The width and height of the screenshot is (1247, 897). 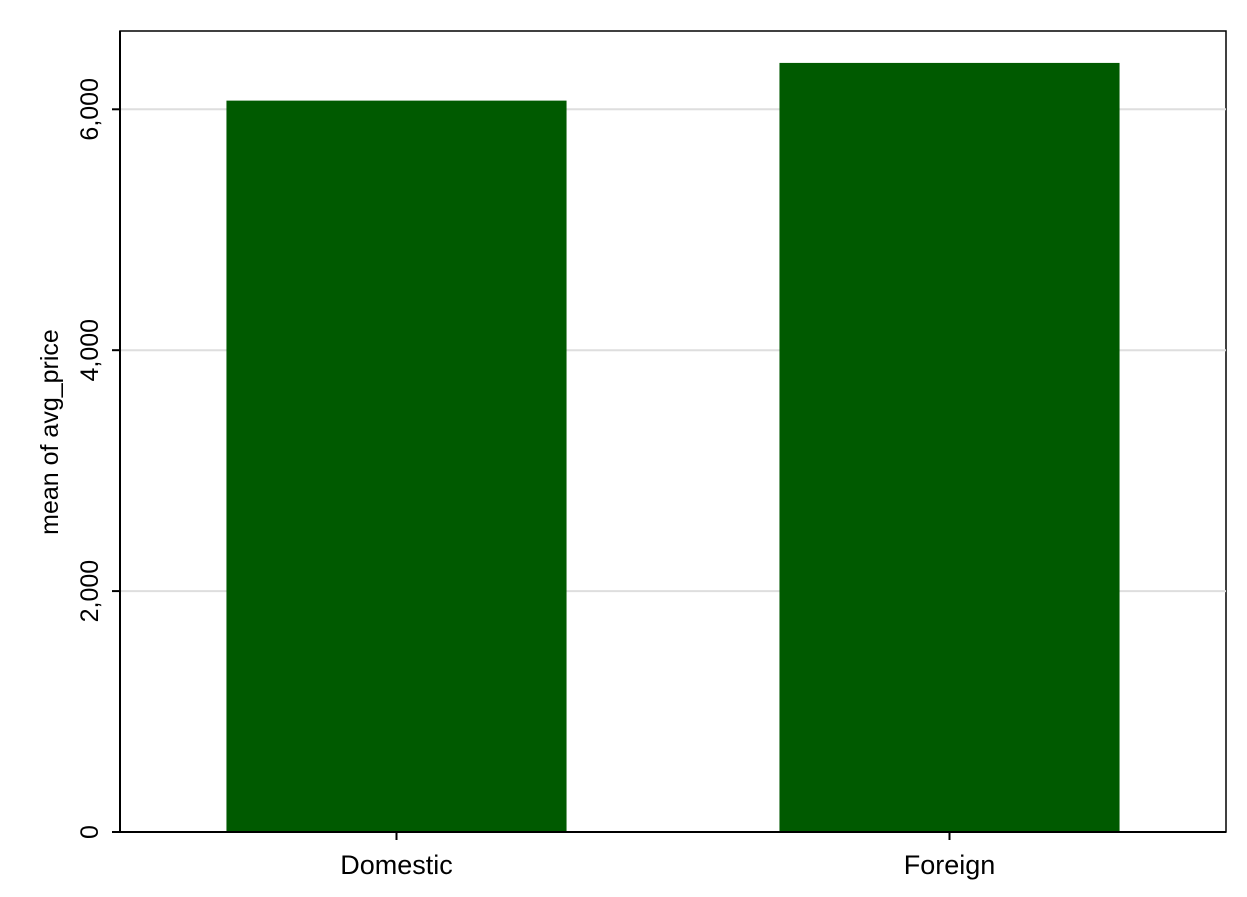 What do you see at coordinates (90, 109) in the screenshot?
I see `y-tick-label: 6,000` at bounding box center [90, 109].